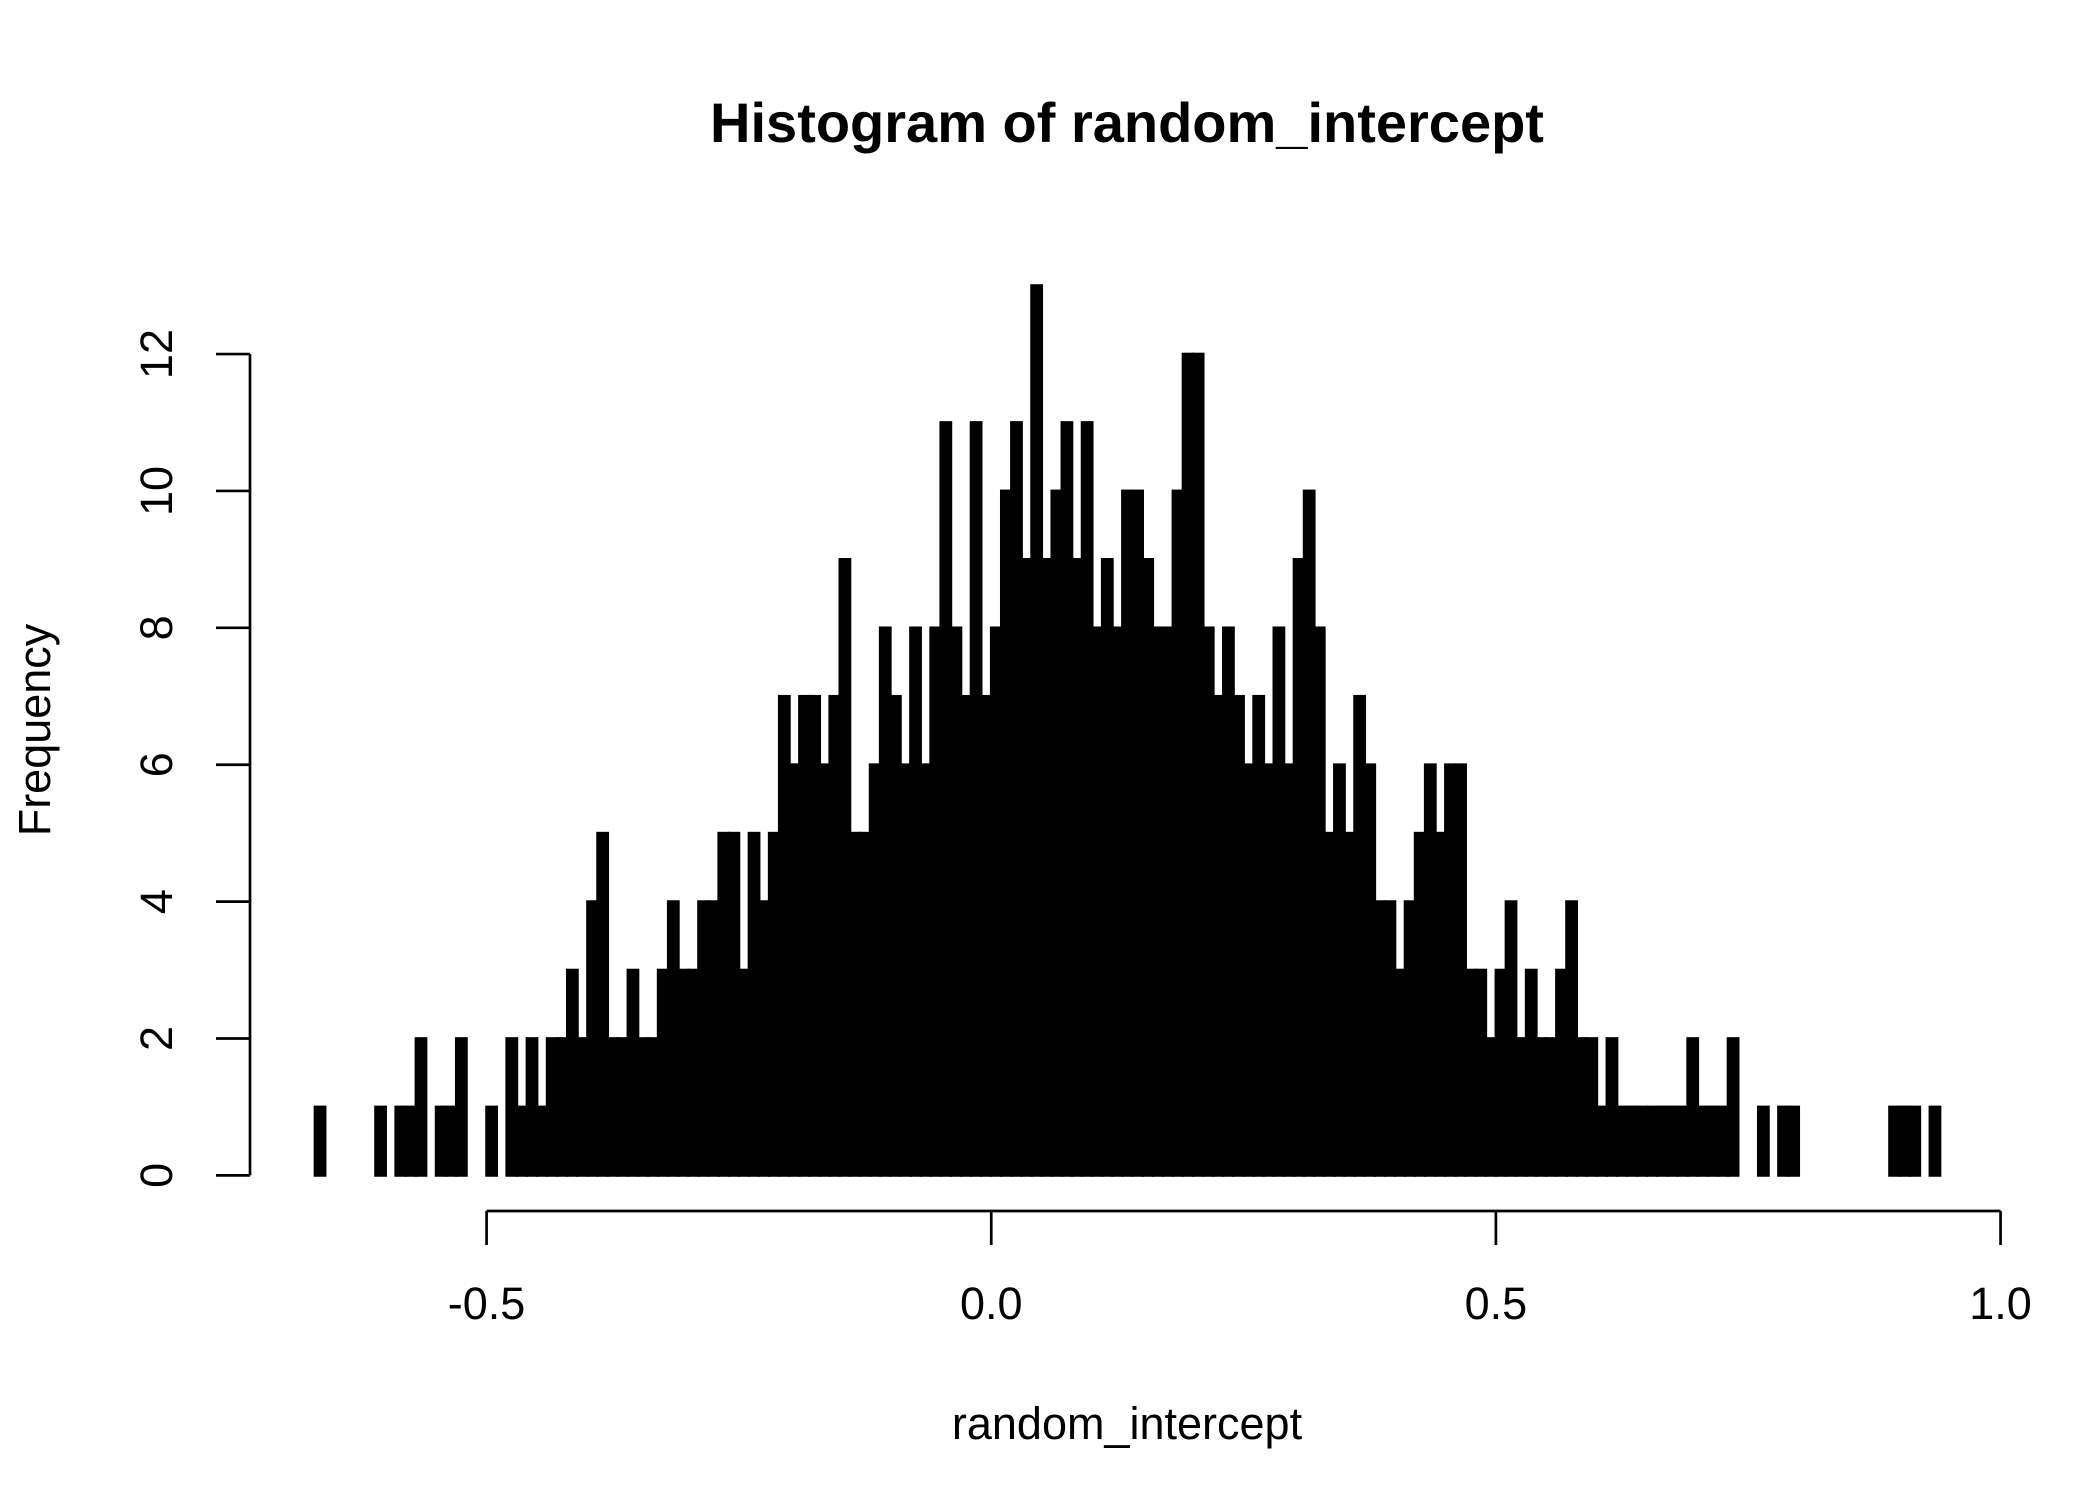 This screenshot has width=2100, height=1500. I want to click on y-axis-label: Frequency, so click(34, 729).